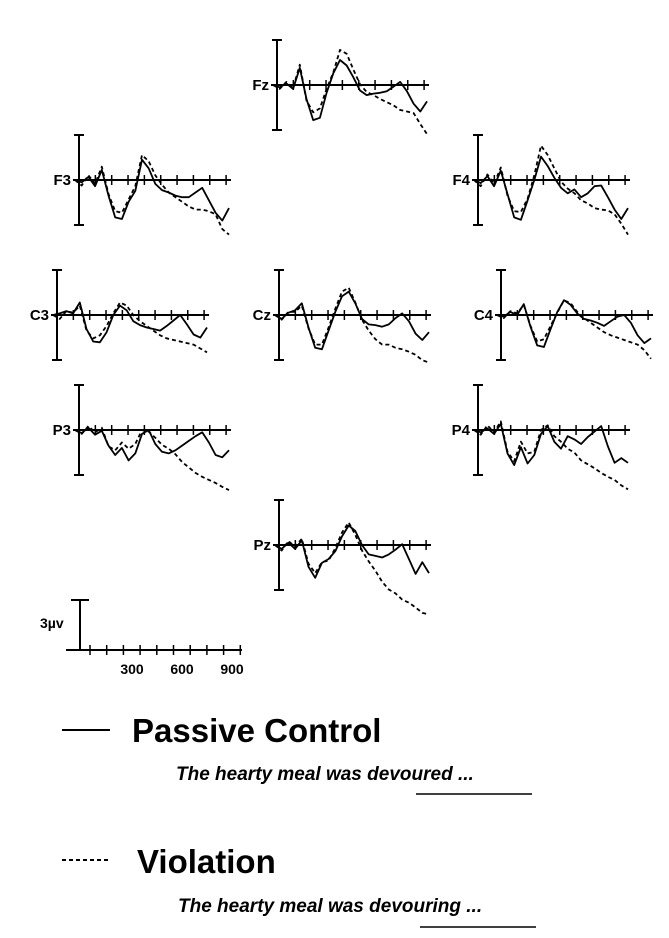 The width and height of the screenshot is (669, 938). What do you see at coordinates (262, 545) in the screenshot?
I see `channel-label-pz: Pz` at bounding box center [262, 545].